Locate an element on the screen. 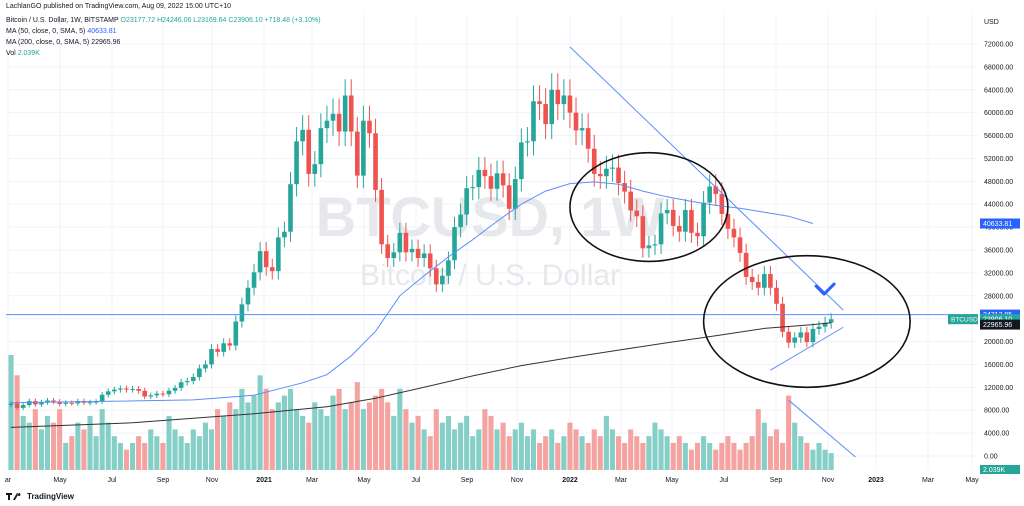 This screenshot has height=506, width=1024. volume-last-label: 2.039K is located at coordinates (994, 470).